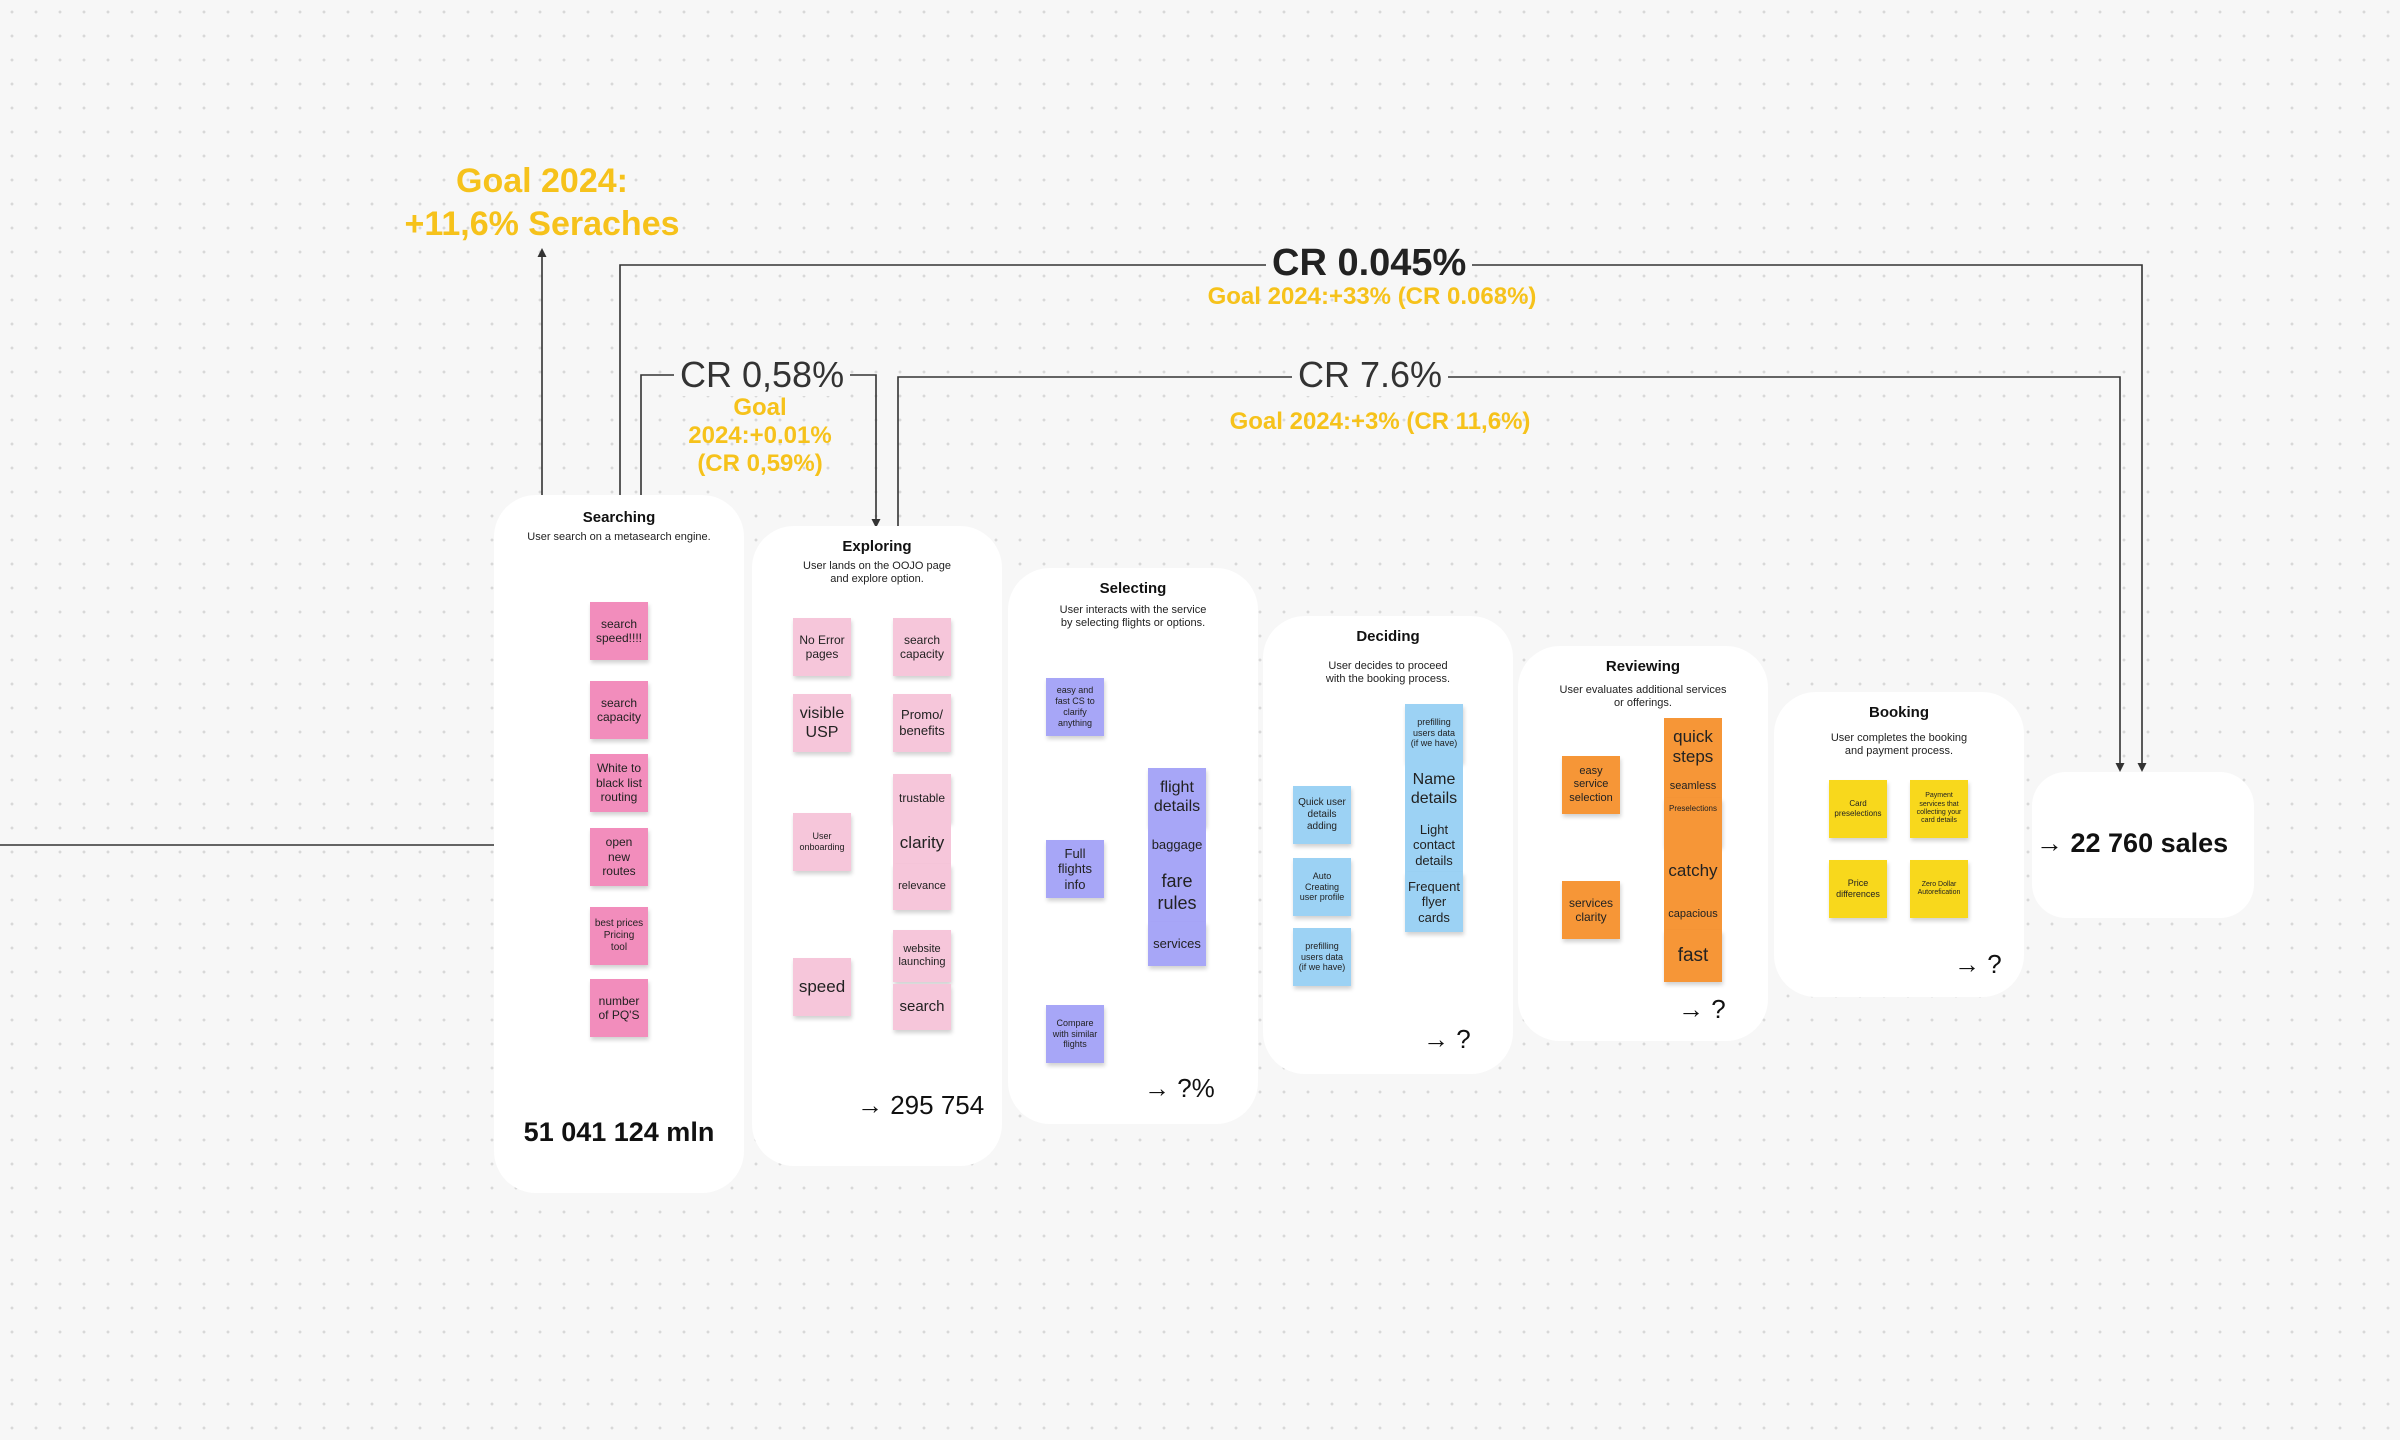 Image resolution: width=2400 pixels, height=1440 pixels. Describe the element at coordinates (1177, 893) in the screenshot. I see `sticky-note: fare rules` at that location.